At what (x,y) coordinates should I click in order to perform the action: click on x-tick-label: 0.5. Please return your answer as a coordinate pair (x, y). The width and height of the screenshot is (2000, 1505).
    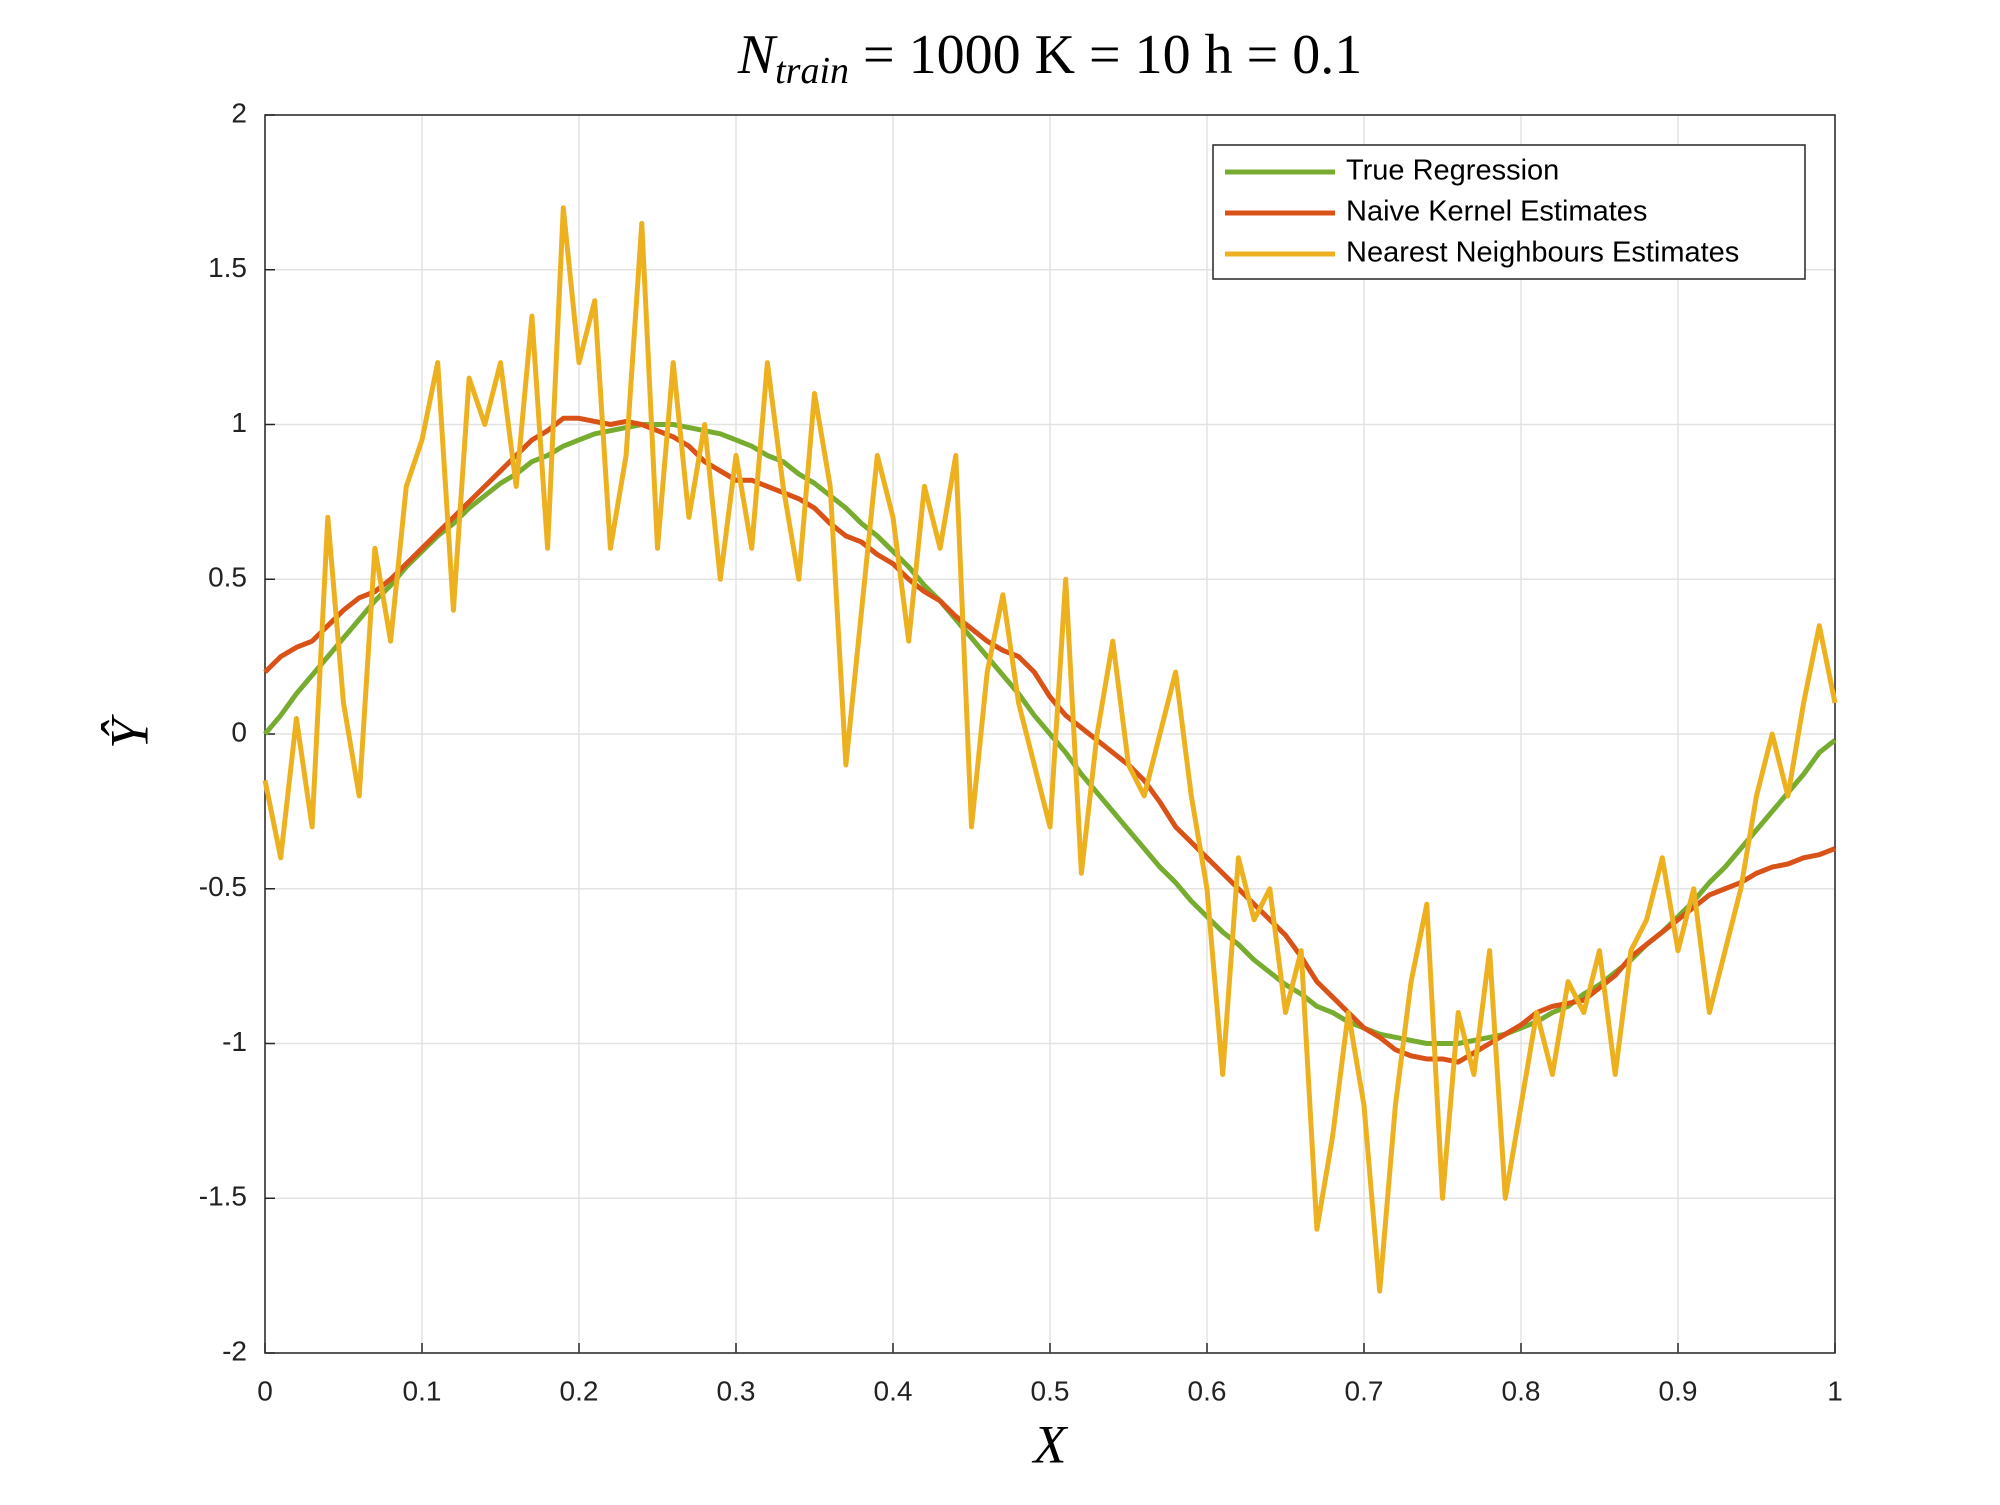
    Looking at the image, I should click on (1050, 1390).